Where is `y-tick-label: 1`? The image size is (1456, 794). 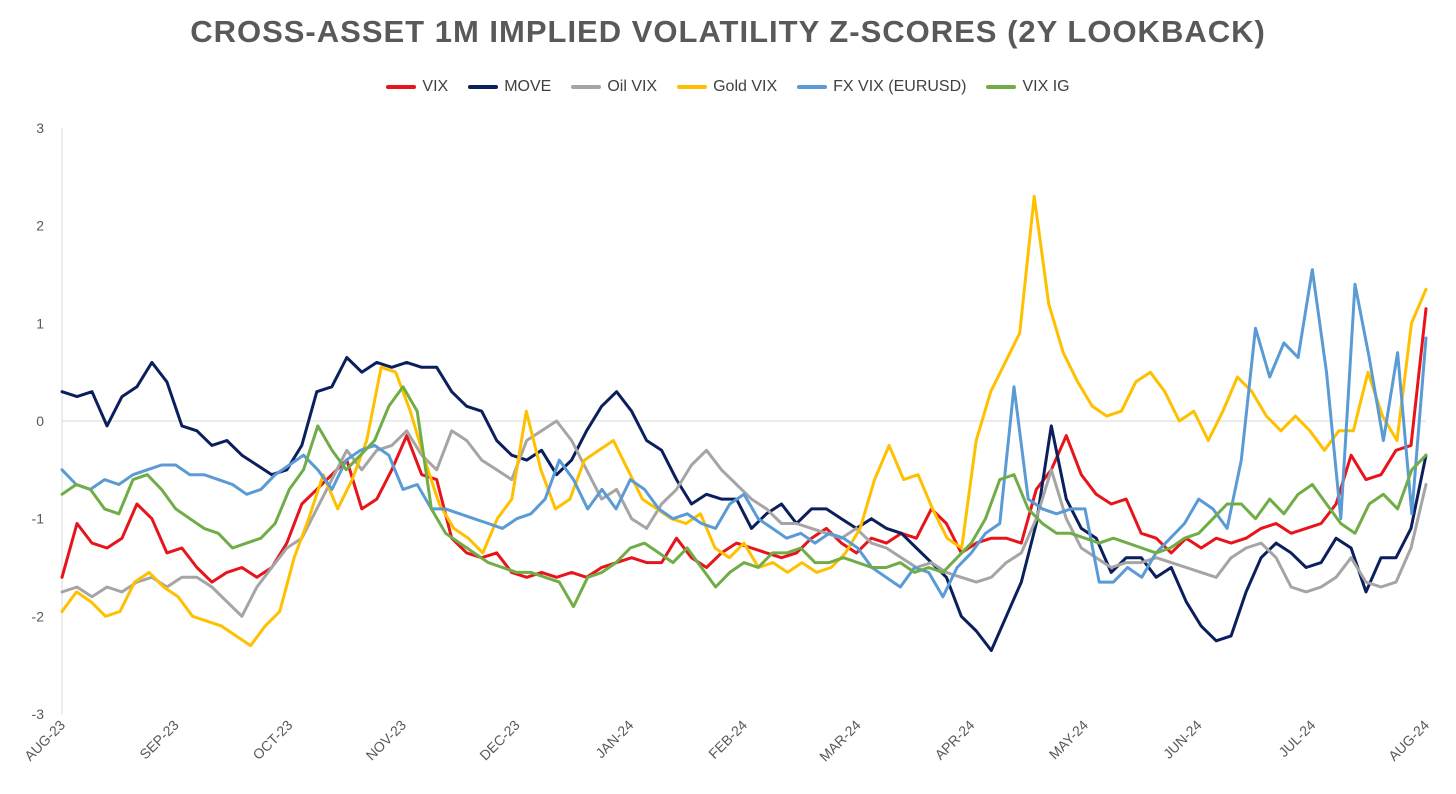 y-tick-label: 1 is located at coordinates (40, 323).